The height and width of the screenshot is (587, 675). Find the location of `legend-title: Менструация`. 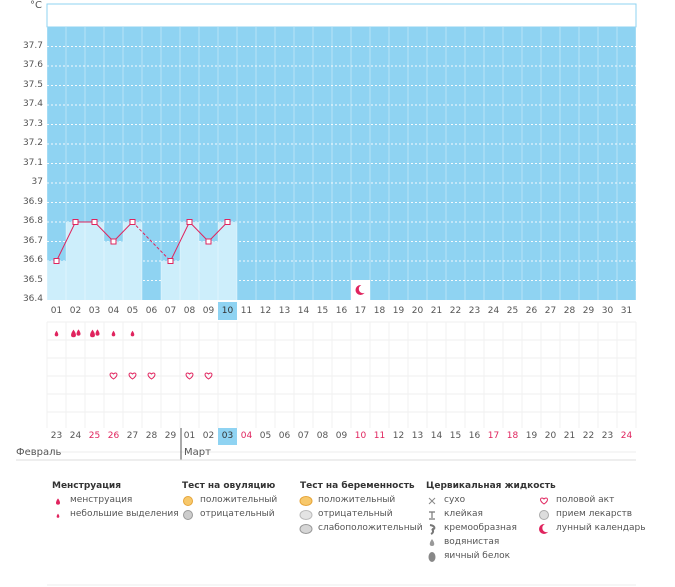

legend-title: Менструация is located at coordinates (86, 486).